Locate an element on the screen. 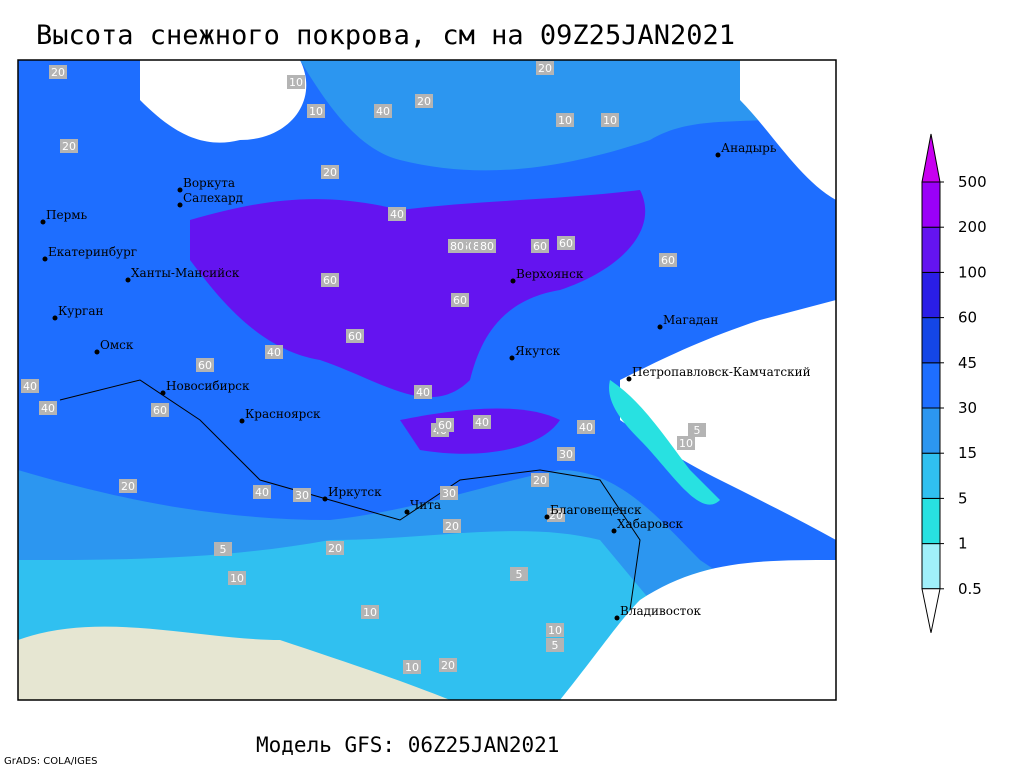  city-label: Благовещенск is located at coordinates (596, 510).